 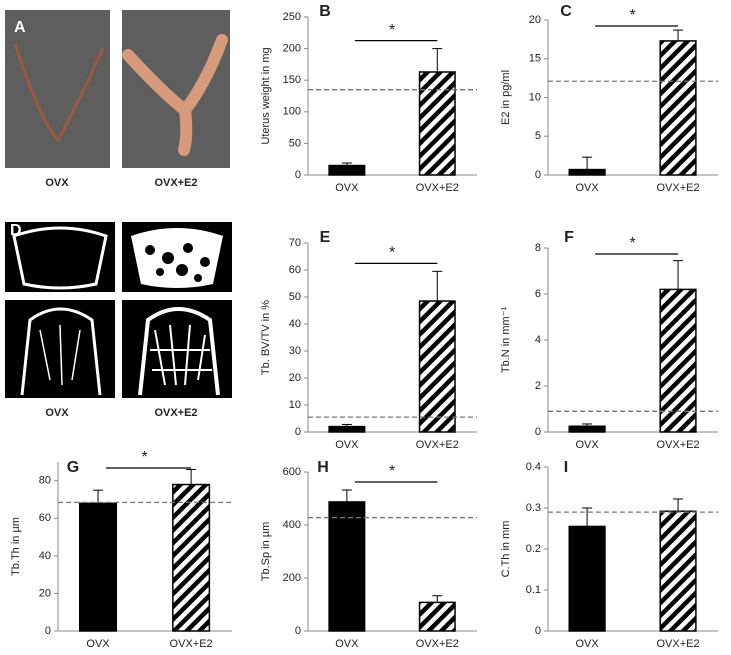 What do you see at coordinates (538, 136) in the screenshot?
I see `y-tick-label: 5` at bounding box center [538, 136].